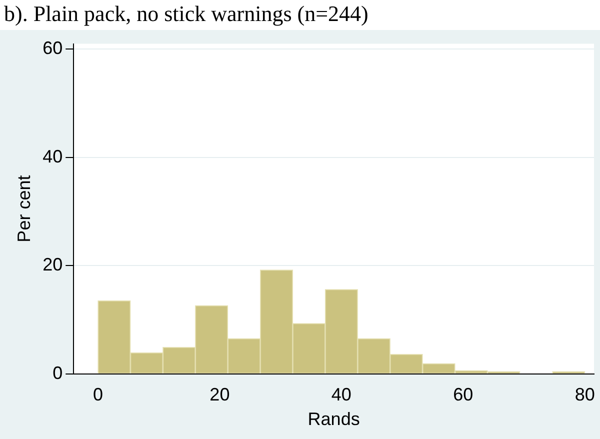 The image size is (600, 439). Describe the element at coordinates (463, 394) in the screenshot. I see `x-tick-label: 60` at that location.